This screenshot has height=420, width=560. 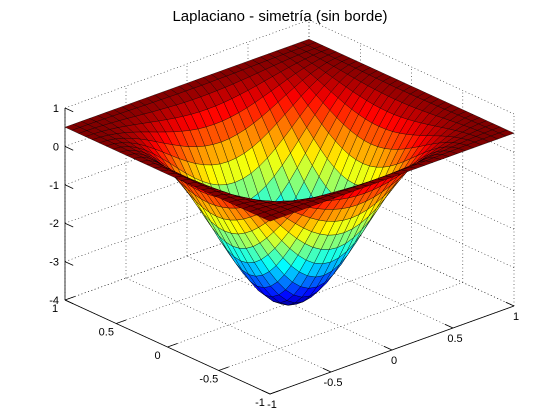 I want to click on z-tick-label: -1, so click(x=54, y=186).